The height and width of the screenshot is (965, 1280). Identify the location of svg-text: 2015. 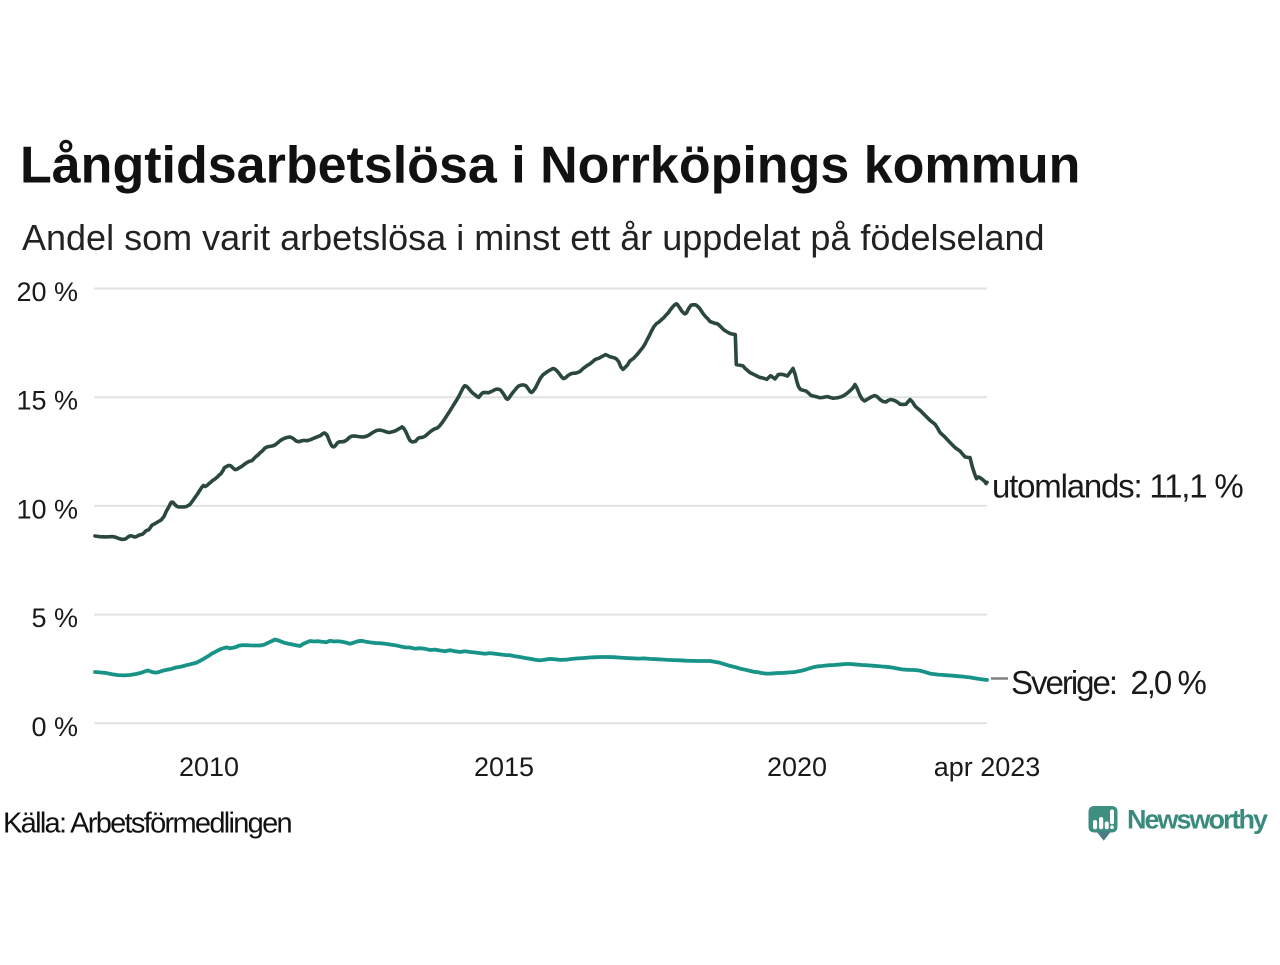
(504, 767).